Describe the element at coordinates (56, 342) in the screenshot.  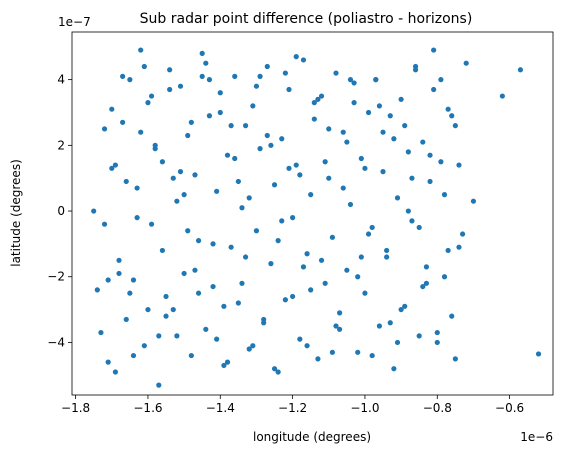
I see `y-tick-label: −4` at that location.